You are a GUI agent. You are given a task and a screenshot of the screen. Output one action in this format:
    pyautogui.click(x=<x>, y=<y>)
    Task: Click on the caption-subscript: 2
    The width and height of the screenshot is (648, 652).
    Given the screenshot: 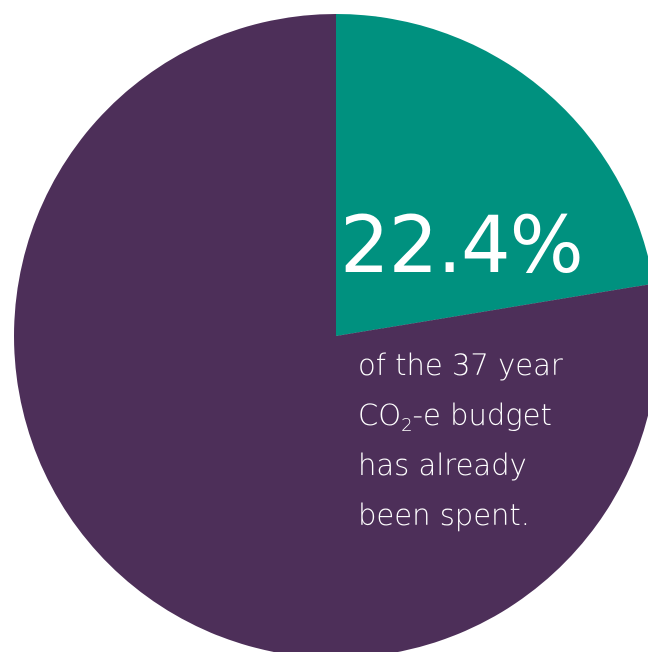 What is the action you would take?
    pyautogui.click(x=406, y=425)
    